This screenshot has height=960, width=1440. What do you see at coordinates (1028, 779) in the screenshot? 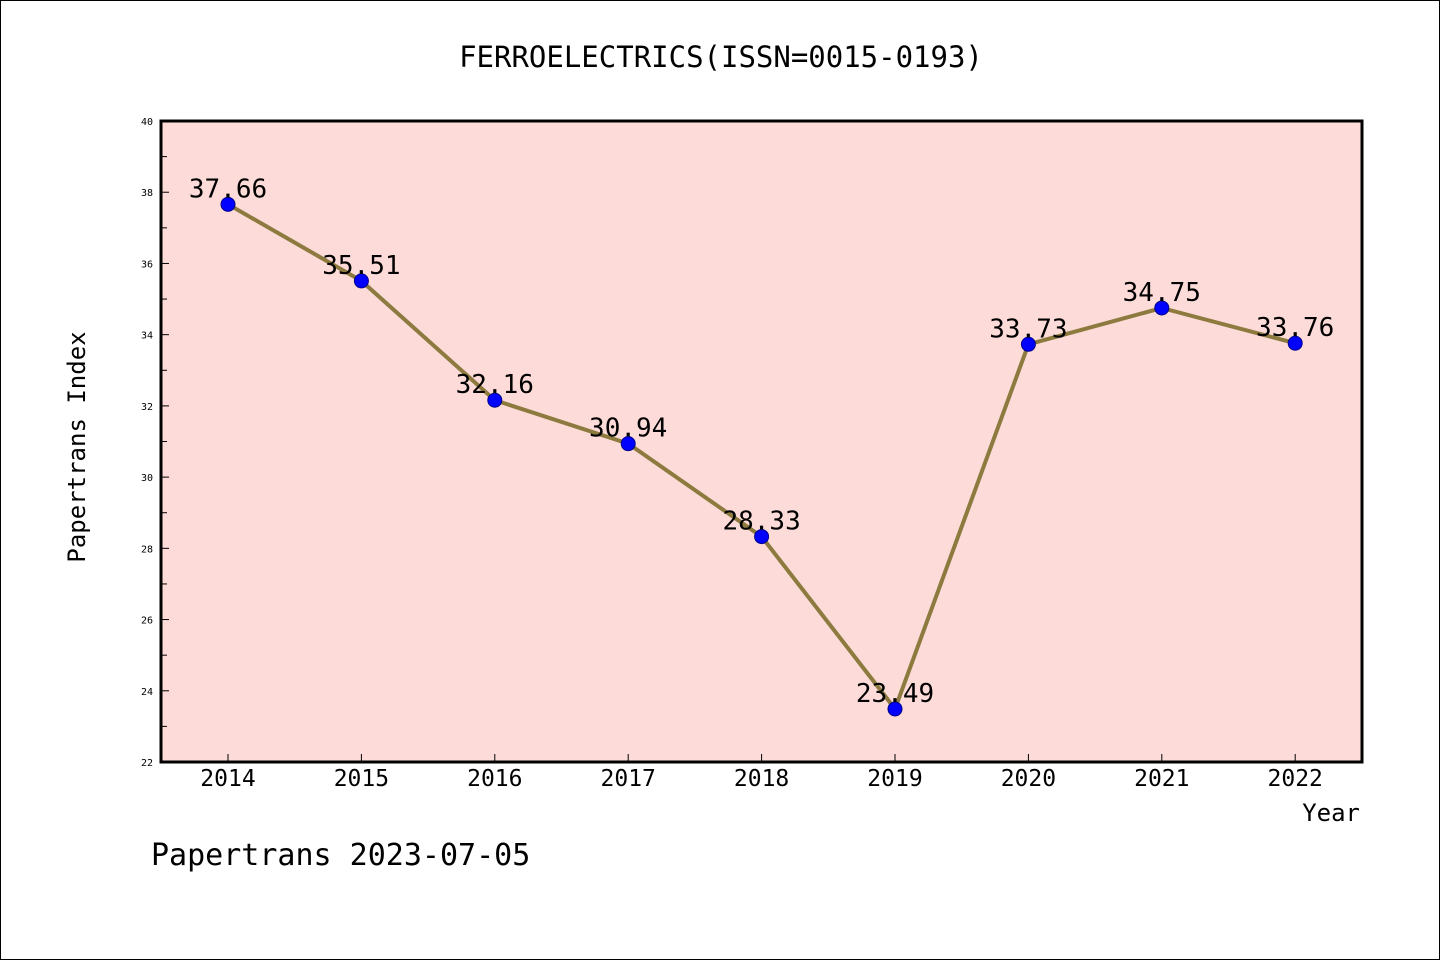
I see `x-tick-label: 2020` at bounding box center [1028, 779].